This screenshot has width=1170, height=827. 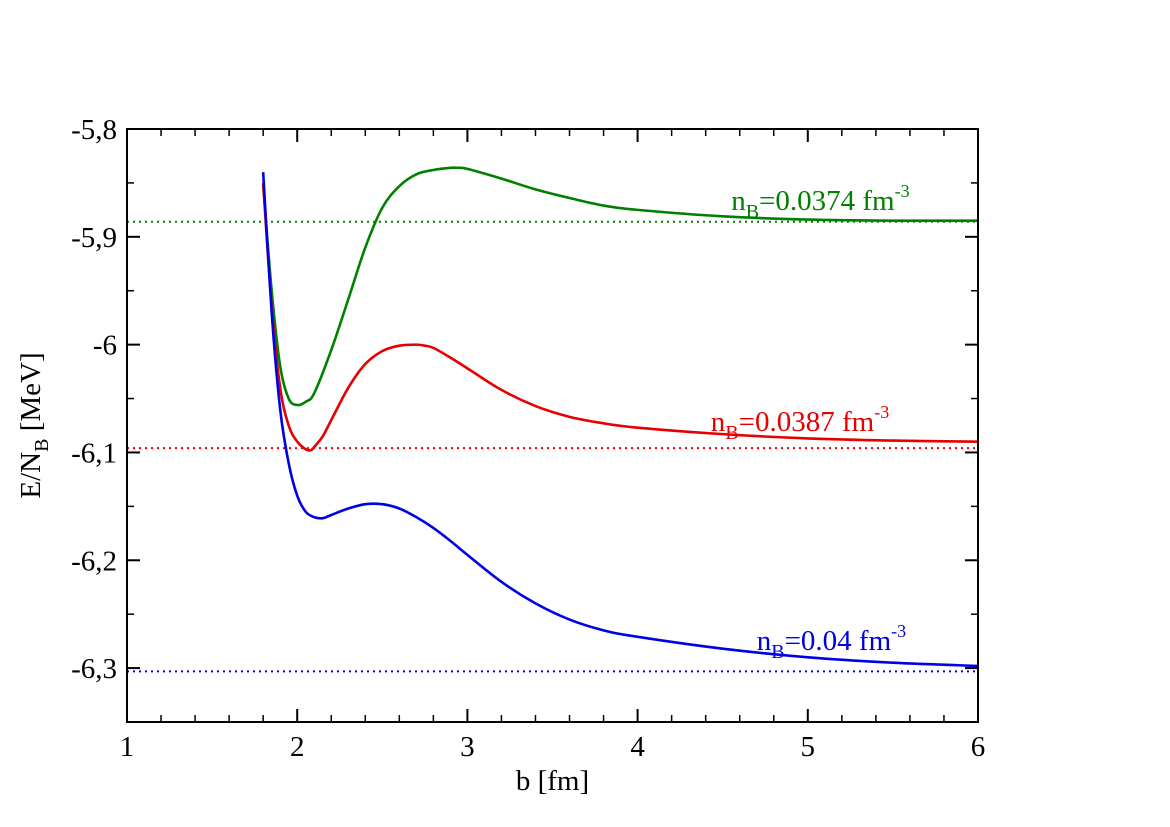 I want to click on y-axis-label-subscript: B, so click(x=42, y=445).